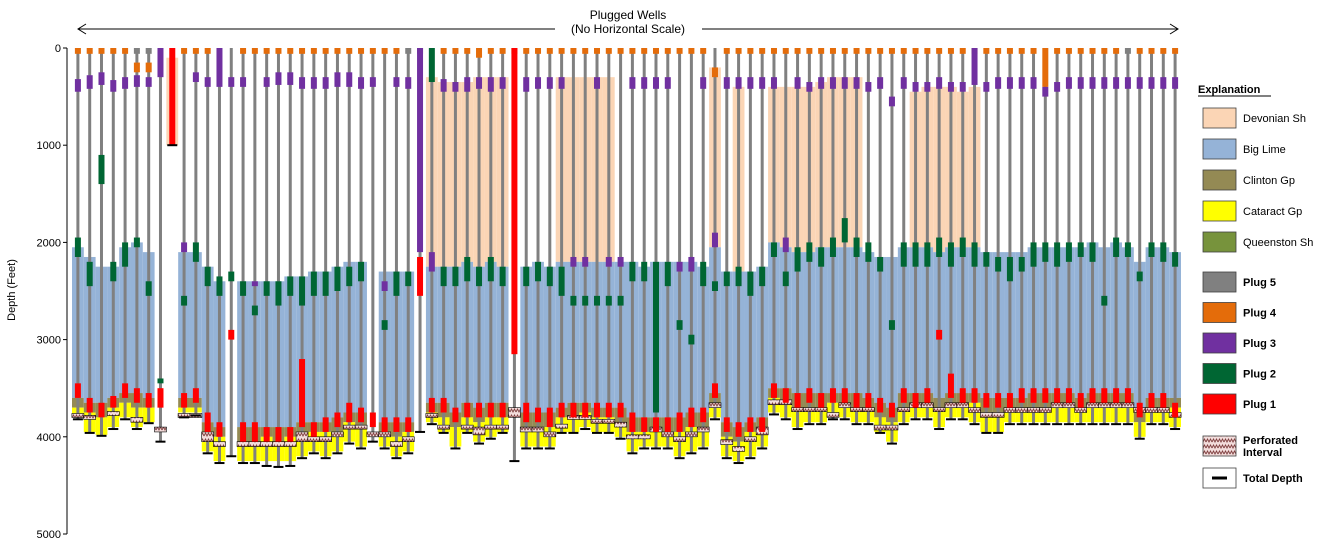 This screenshot has width=1322, height=540. What do you see at coordinates (1219, 446) in the screenshot?
I see `legend-swatch-perforated` at bounding box center [1219, 446].